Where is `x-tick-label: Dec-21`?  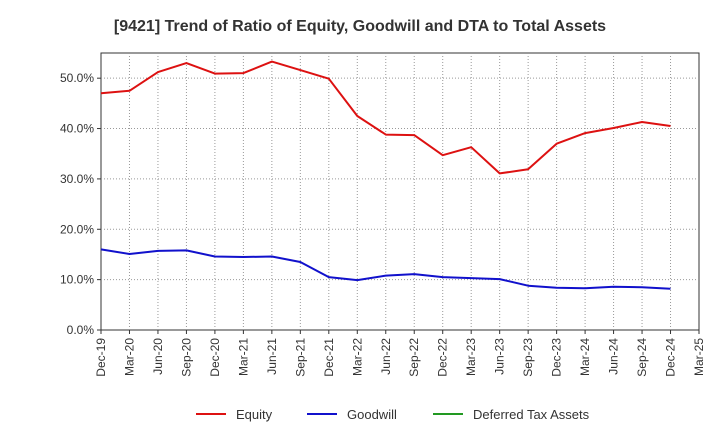
x-tick-label: Dec-21 is located at coordinates (329, 357).